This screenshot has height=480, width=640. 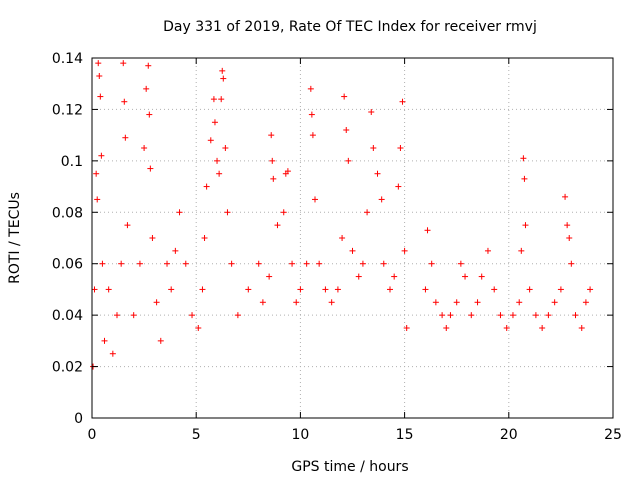 I want to click on y-tick-label: 0.12, so click(x=67, y=110).